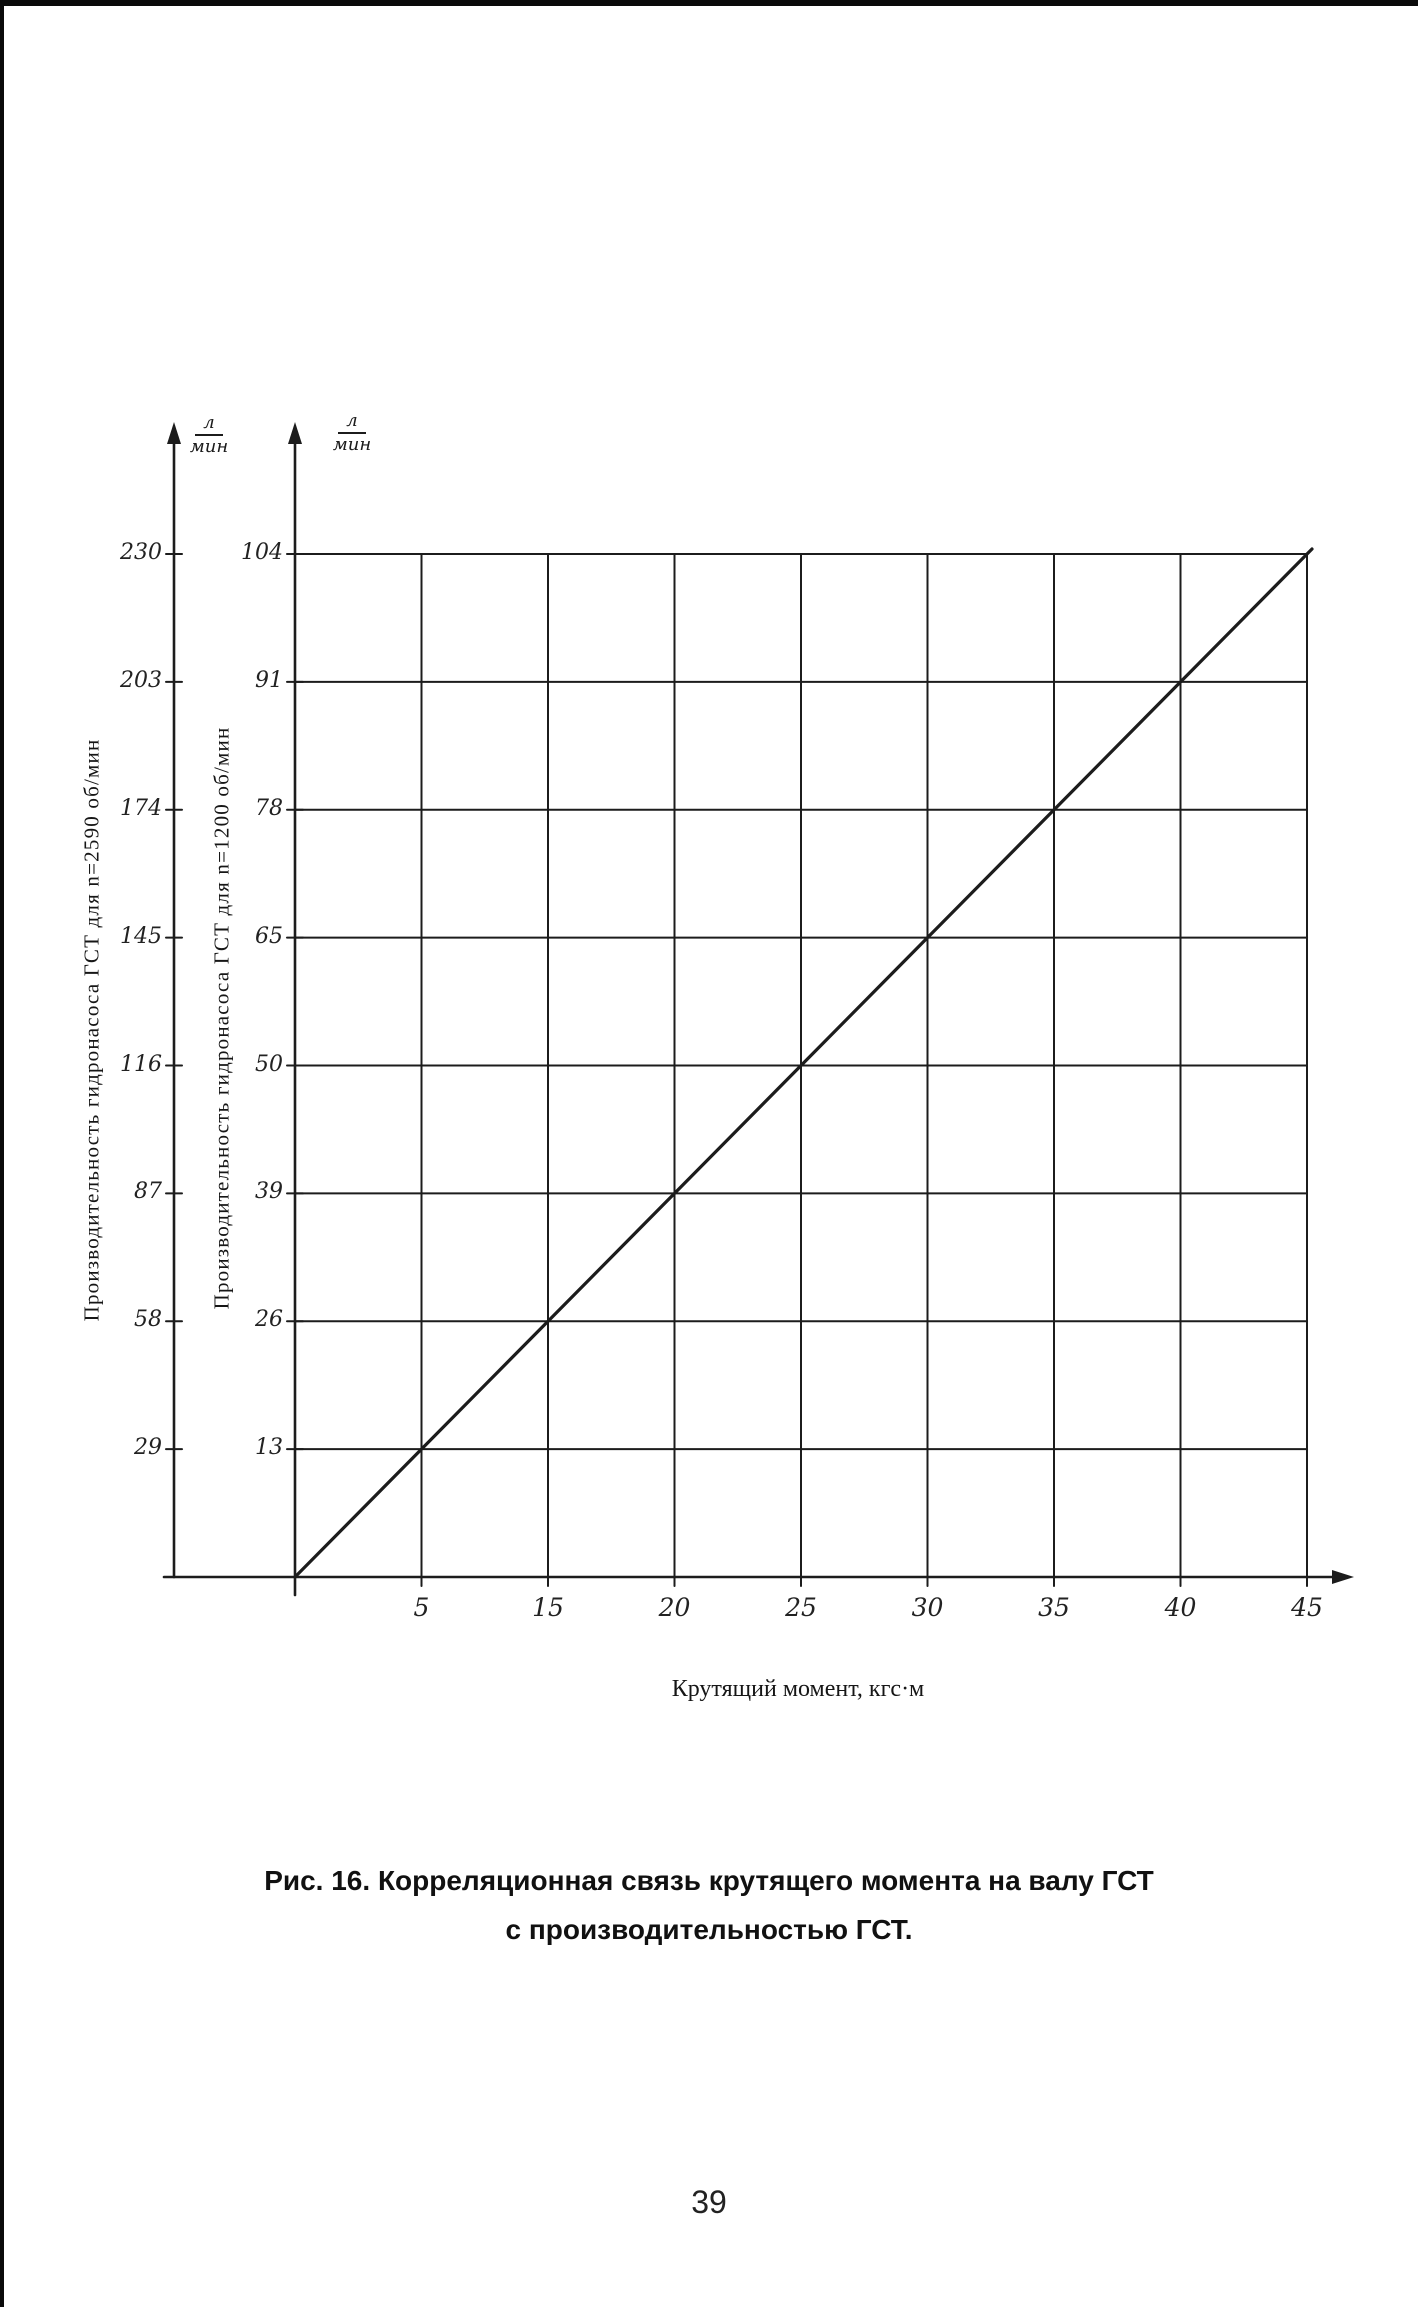  Describe the element at coordinates (709, 1929) in the screenshot. I see `caption-line2: с производительностью ГСТ.` at that location.